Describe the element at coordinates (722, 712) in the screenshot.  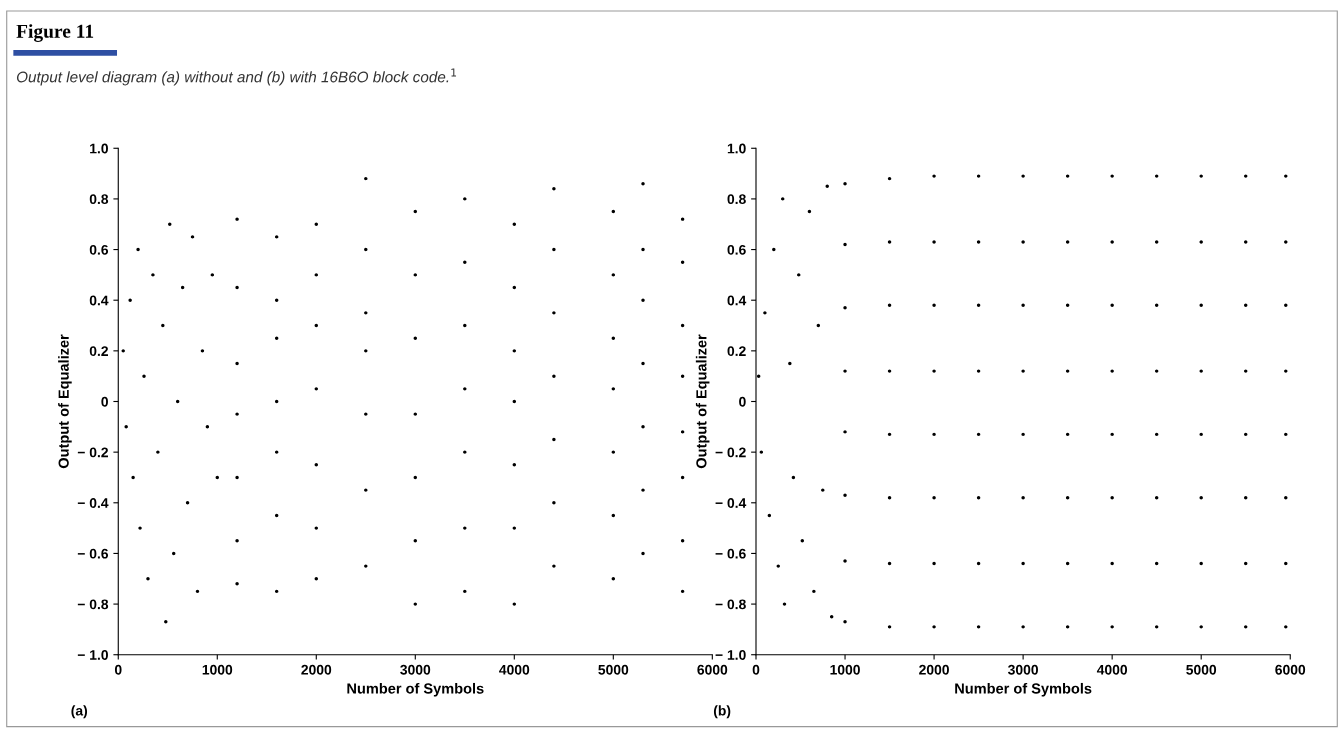
I see `text: (b)` at that location.